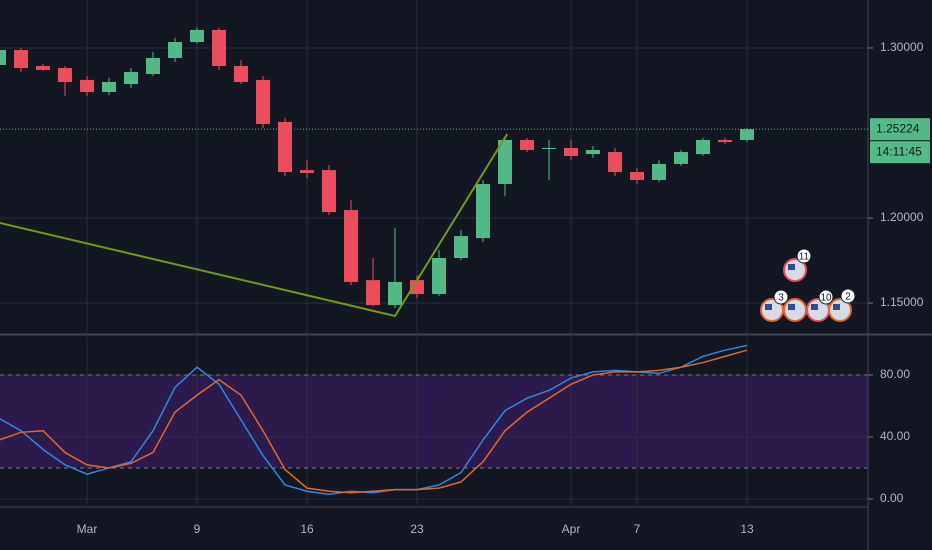 The width and height of the screenshot is (932, 550). What do you see at coordinates (892, 498) in the screenshot?
I see `y-tick-label: 0.00` at bounding box center [892, 498].